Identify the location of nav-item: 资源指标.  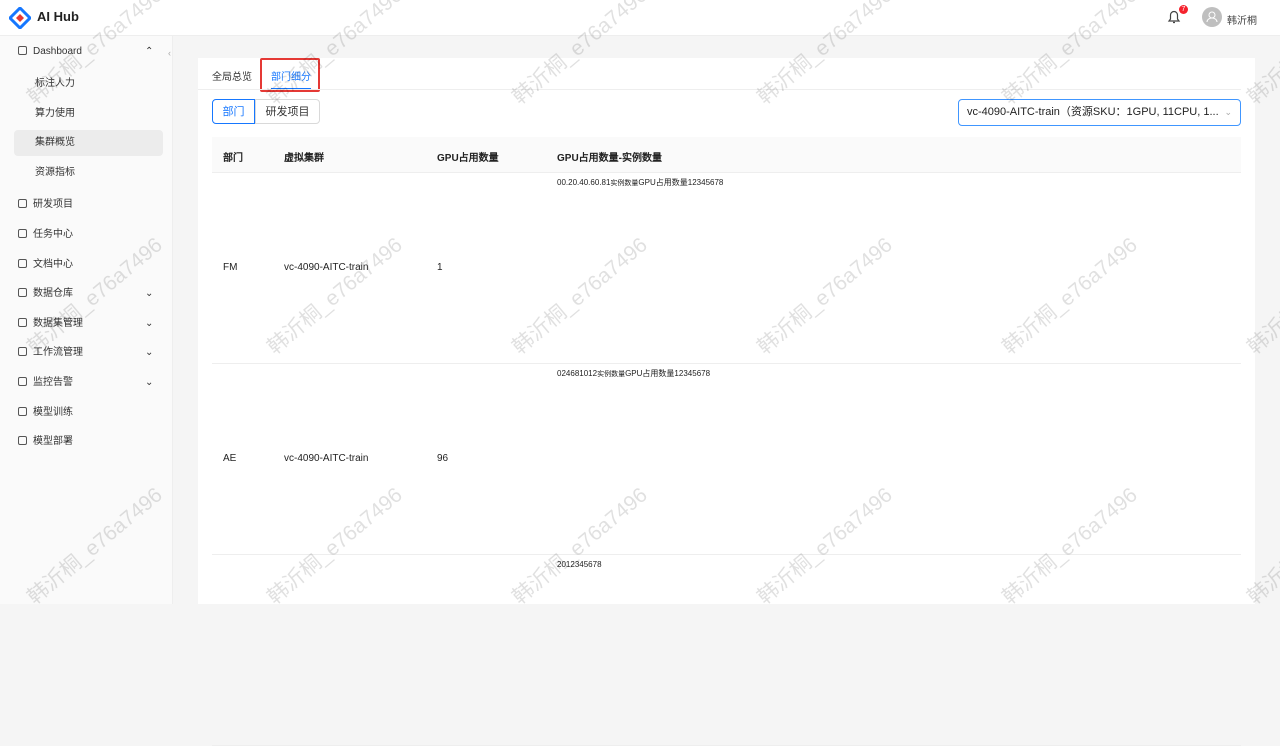
(88, 173).